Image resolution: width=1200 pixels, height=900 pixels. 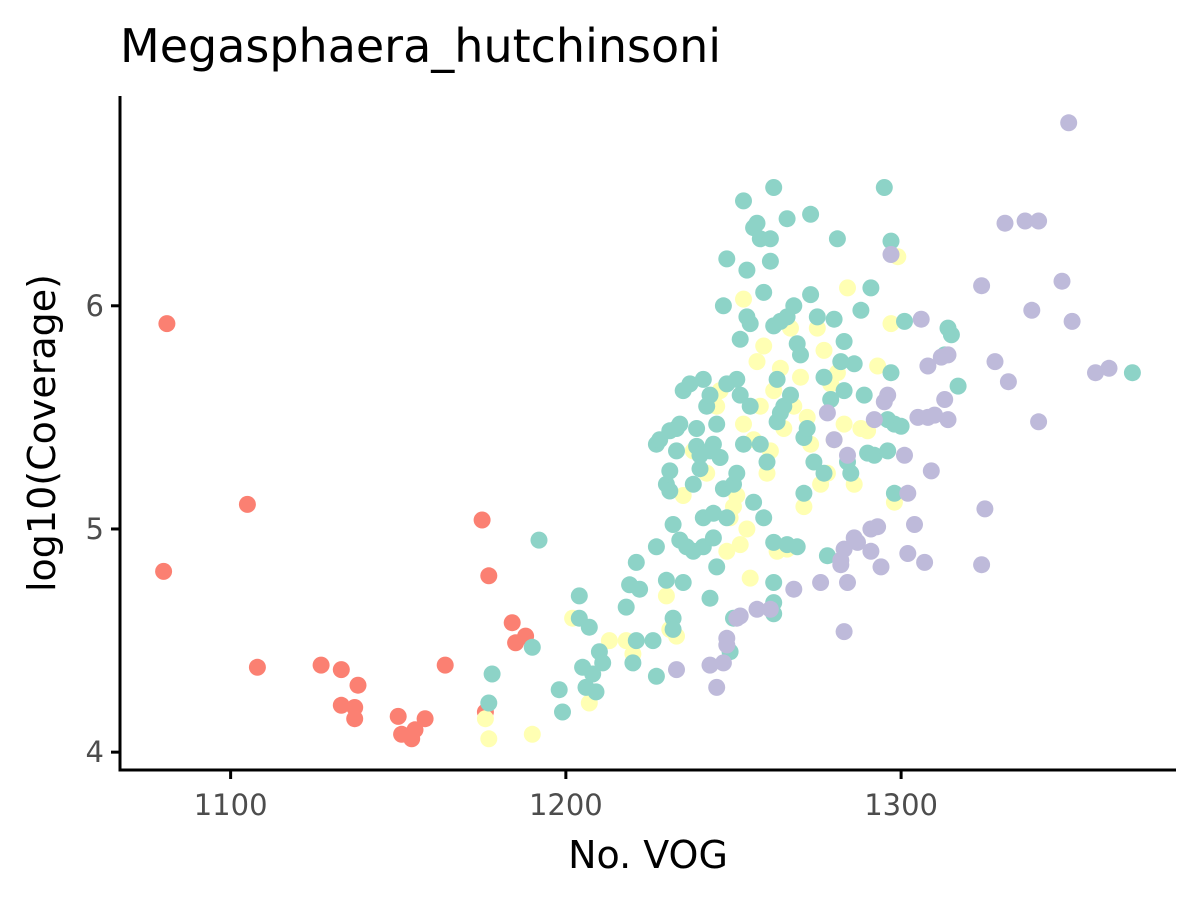 What do you see at coordinates (231, 805) in the screenshot?
I see `x-tick-label-1100: 1100` at bounding box center [231, 805].